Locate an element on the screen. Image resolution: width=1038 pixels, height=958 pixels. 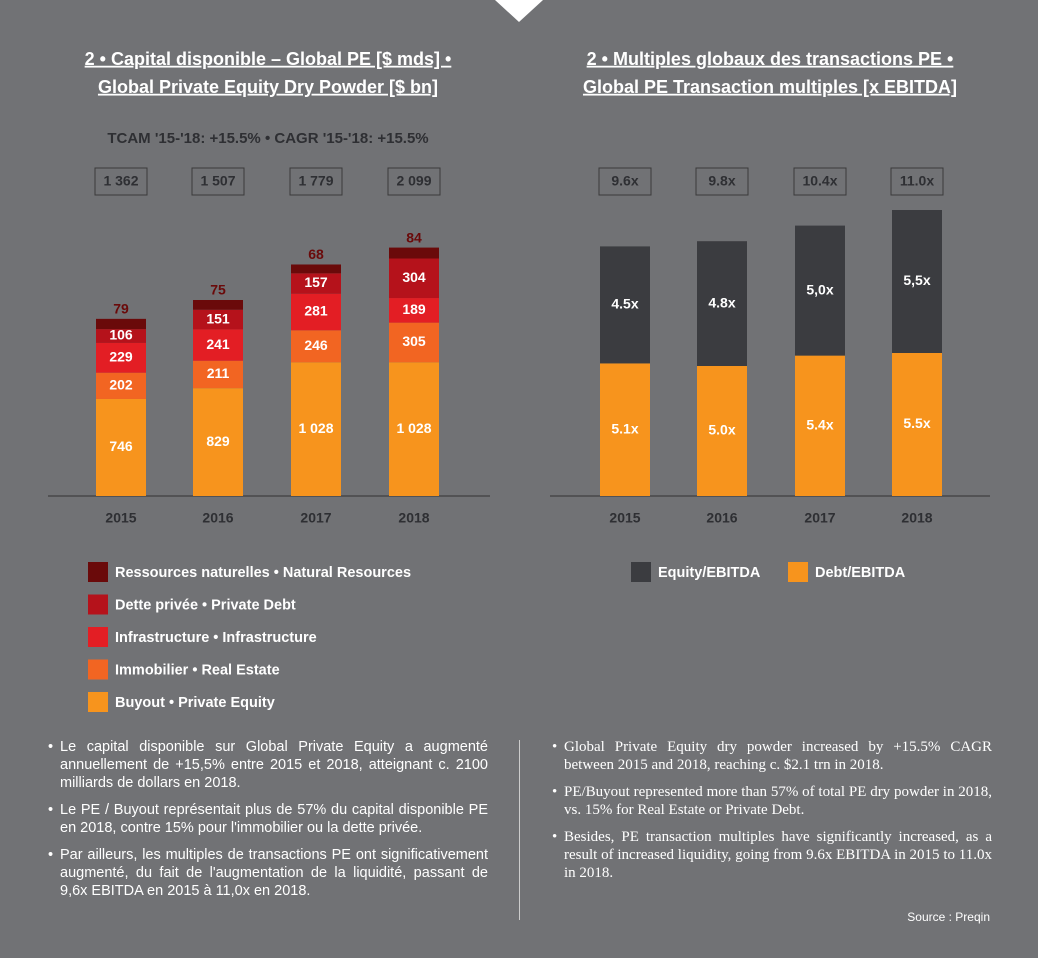
data-label: 4.5x is located at coordinates (624, 304).